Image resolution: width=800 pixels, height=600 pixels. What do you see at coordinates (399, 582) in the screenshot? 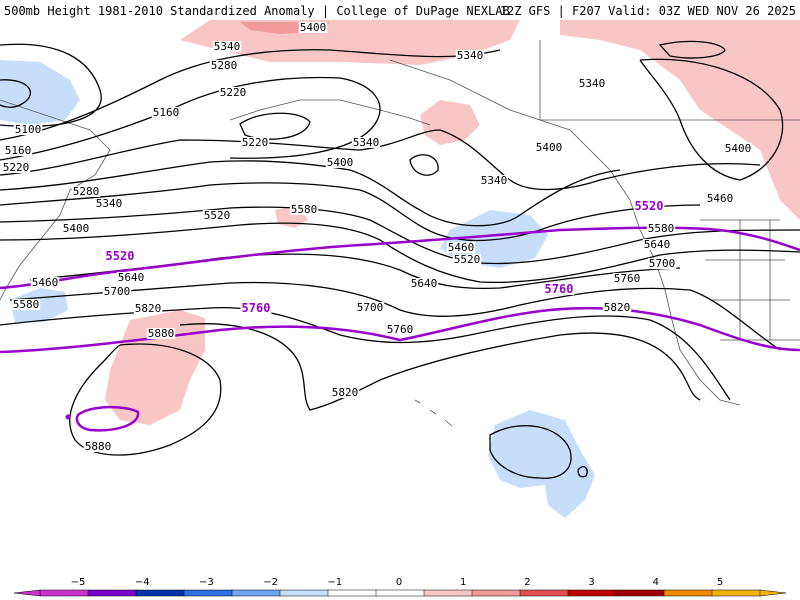
I see `colorbar-tick-label: 0` at bounding box center [399, 582].